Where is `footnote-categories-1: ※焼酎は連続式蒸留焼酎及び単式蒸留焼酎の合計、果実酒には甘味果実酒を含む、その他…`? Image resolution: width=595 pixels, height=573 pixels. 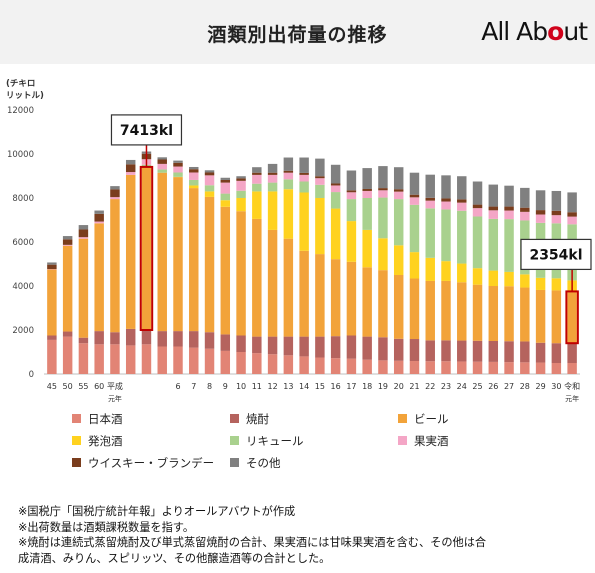
footnote-categories-1: ※焼酎は連続式蒸留焼酎及び単式蒸留焼酎の合計、果実酒には甘味果実酒を含む、その他… is located at coordinates (252, 542).